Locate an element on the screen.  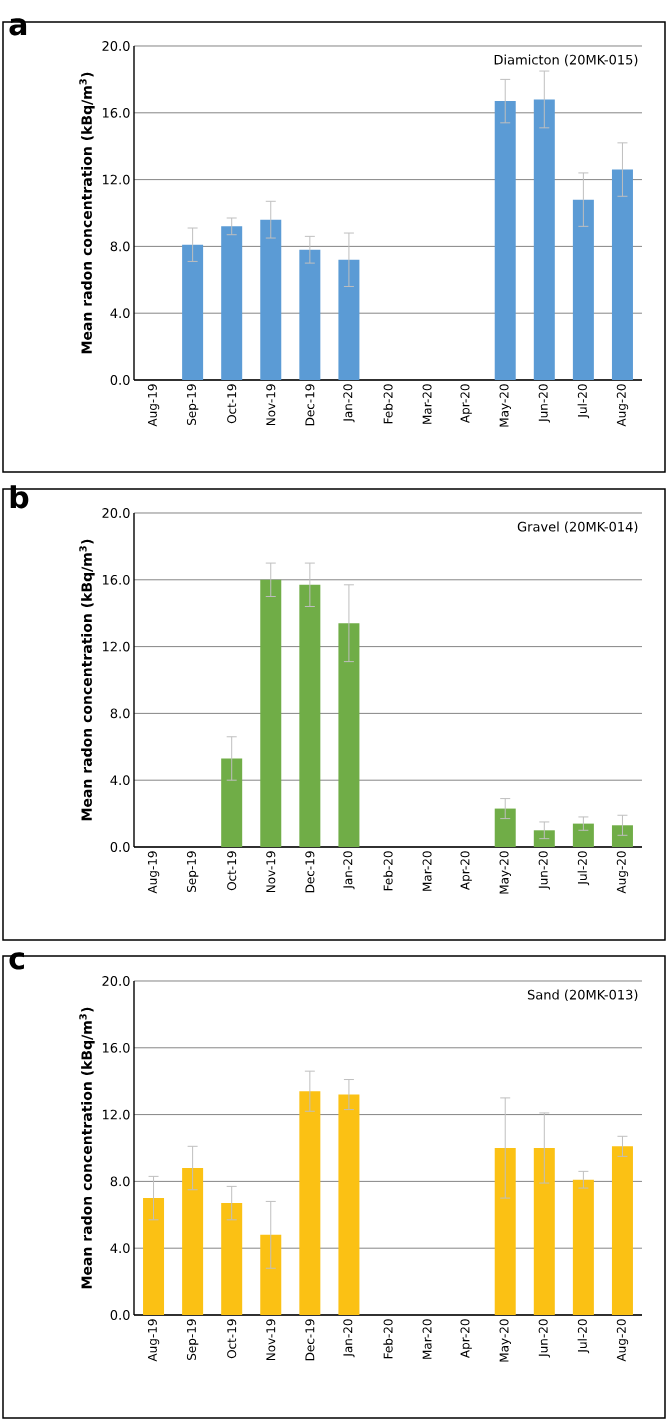
chart-title: b is located at coordinates (19, 497).